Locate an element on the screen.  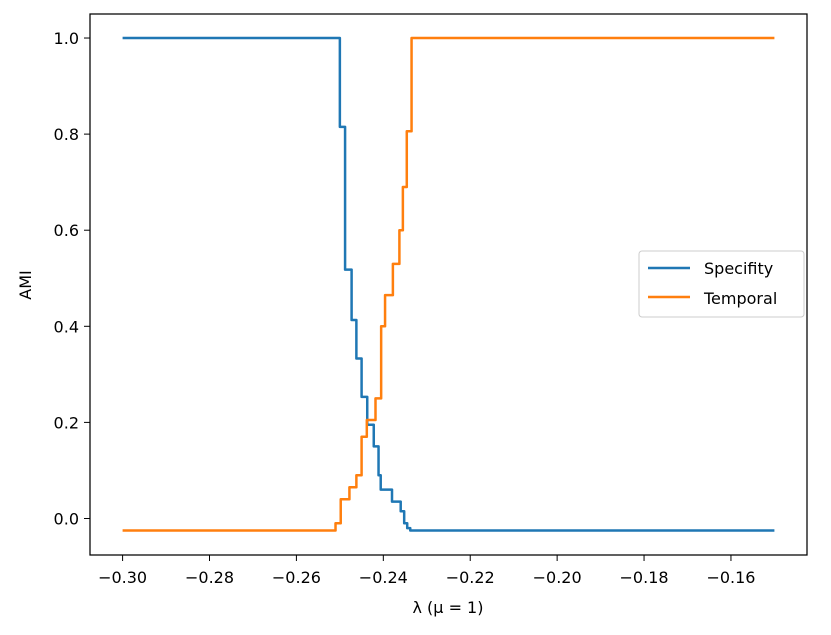
x-tick-label: −0.22 is located at coordinates (470, 577).